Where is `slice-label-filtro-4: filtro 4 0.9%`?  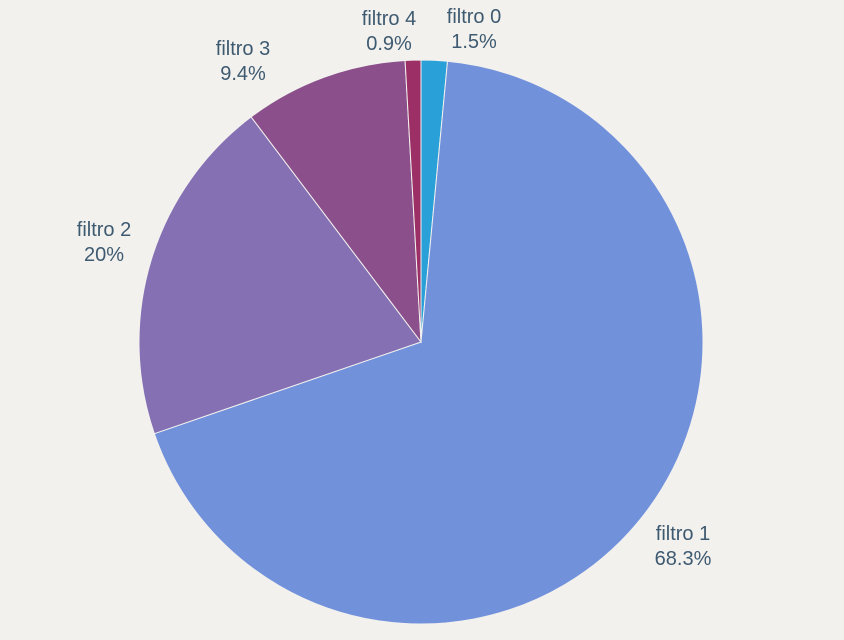 slice-label-filtro-4: filtro 4 0.9% is located at coordinates (389, 31).